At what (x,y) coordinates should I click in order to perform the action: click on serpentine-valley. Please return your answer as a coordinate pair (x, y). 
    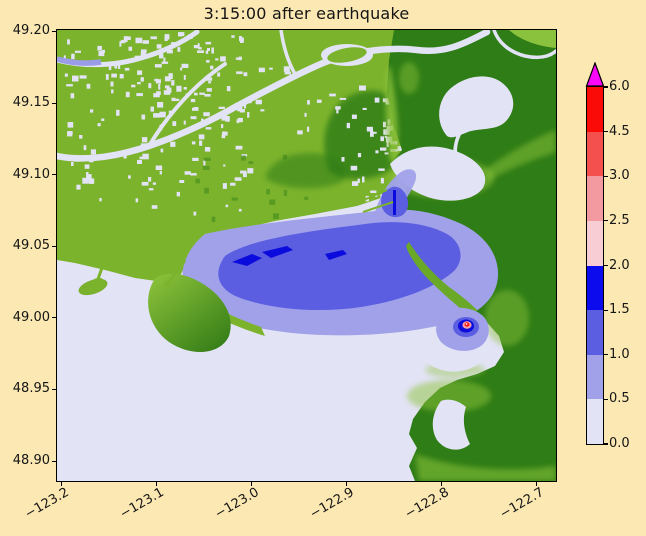
    Looking at the image, I should click on (452, 138).